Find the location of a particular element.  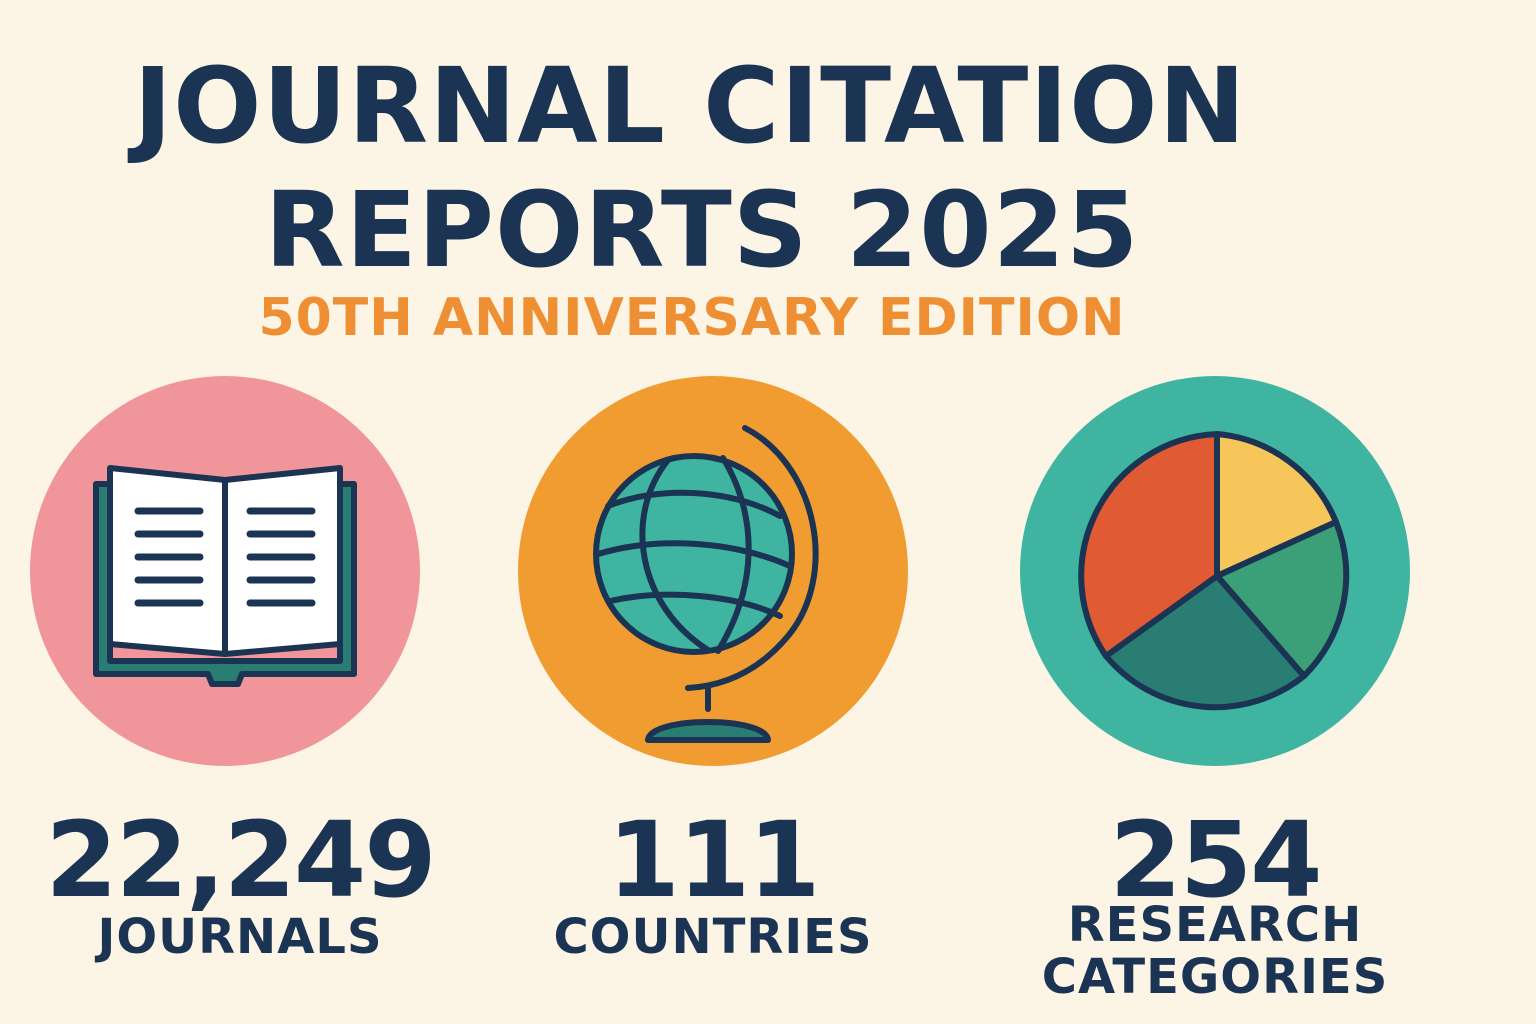

countries-label: COUNTRIES is located at coordinates (713, 937).